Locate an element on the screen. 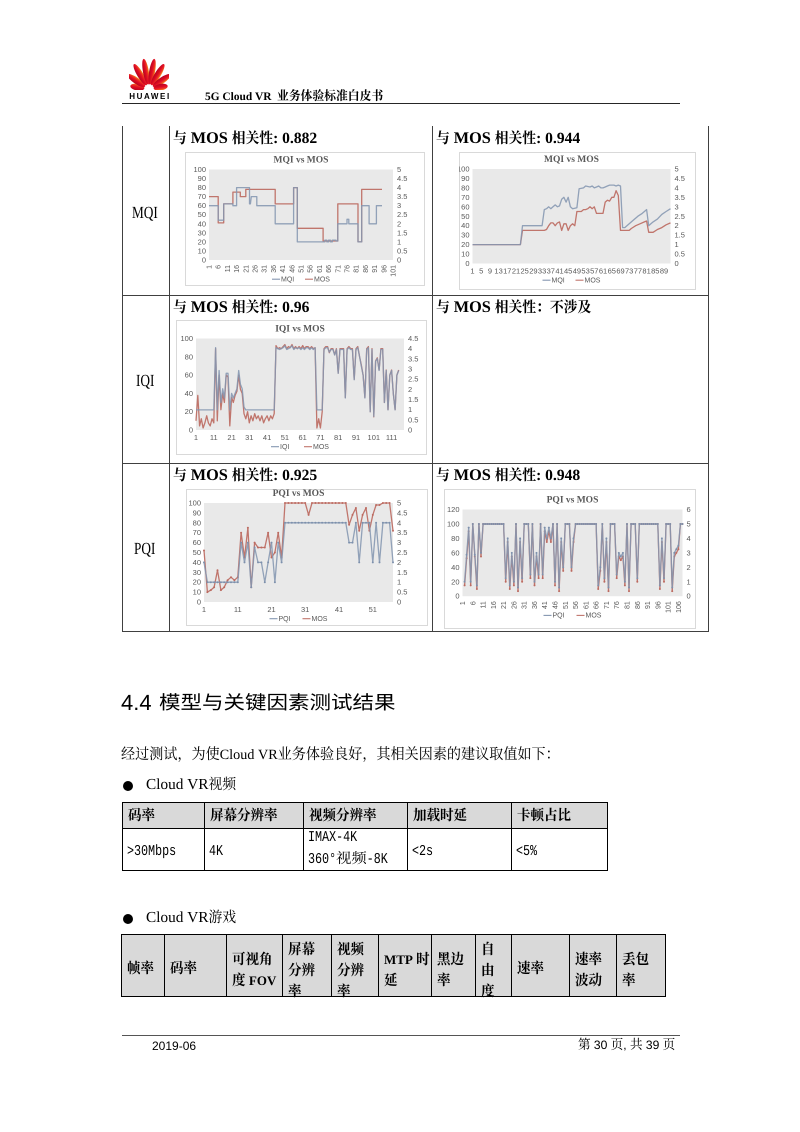 This screenshot has width=800, height=1132. svg-text: 33 is located at coordinates (541, 271).